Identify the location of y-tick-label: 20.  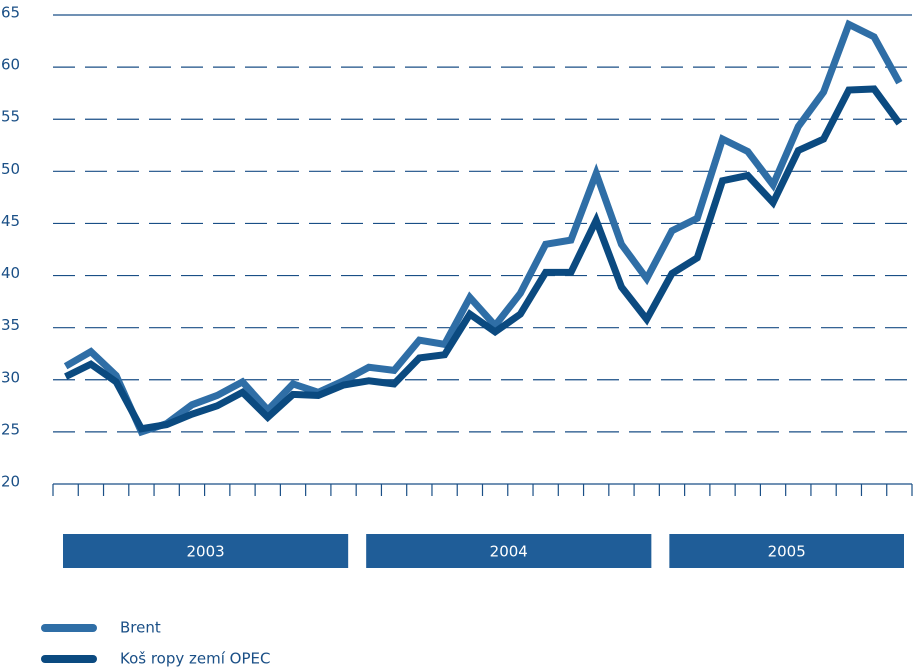
(10, 482).